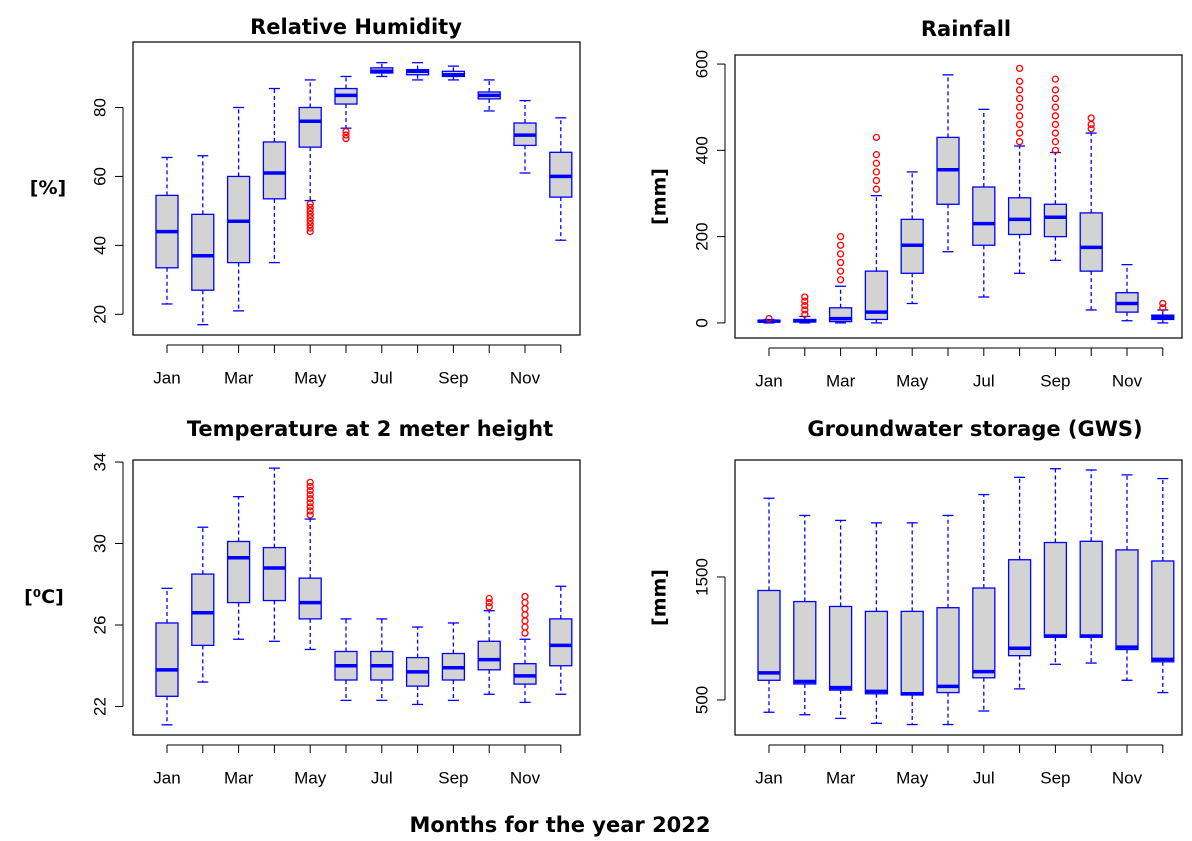 The width and height of the screenshot is (1192, 841). Describe the element at coordinates (99, 625) in the screenshot. I see `y-tick-label: 26` at that location.